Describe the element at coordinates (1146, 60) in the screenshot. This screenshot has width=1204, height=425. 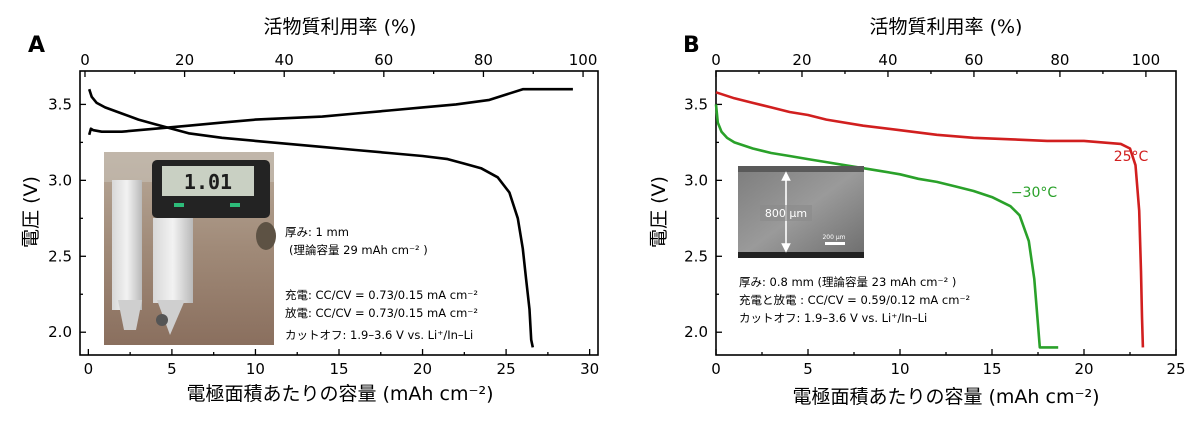
I see `panel-b-x2tick-label: 100` at that location.